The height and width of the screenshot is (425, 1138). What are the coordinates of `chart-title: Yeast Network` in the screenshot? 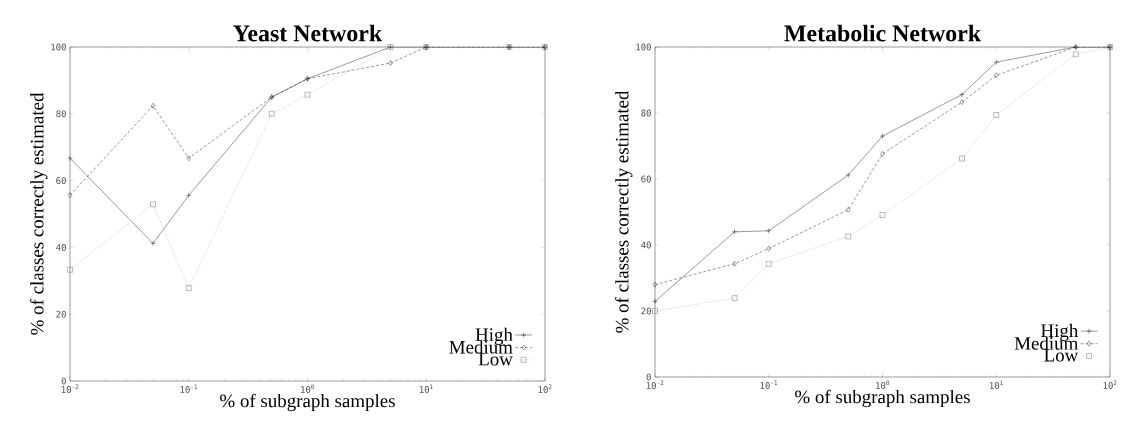 It's located at (308, 33).